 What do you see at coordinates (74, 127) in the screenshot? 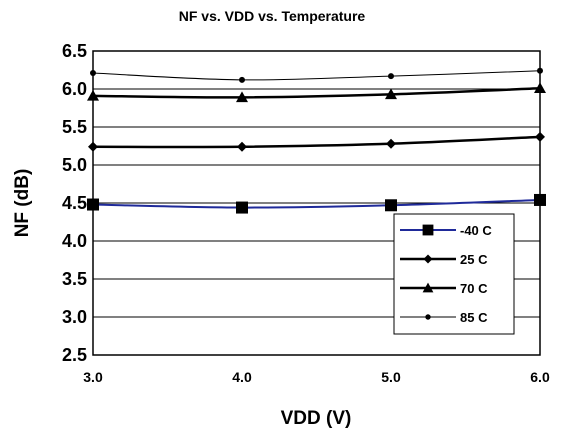
I see `y-tick-label: 5.5` at bounding box center [74, 127].